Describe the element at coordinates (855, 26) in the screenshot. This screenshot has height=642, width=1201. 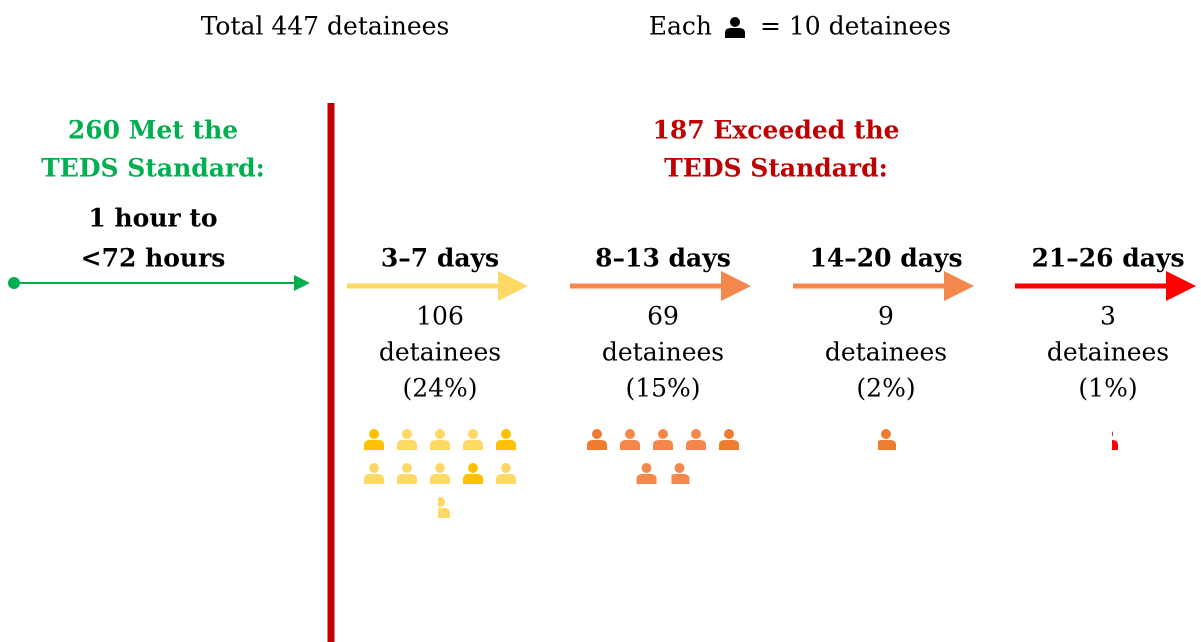
I see `legend-suffix: = 10 detainees` at that location.